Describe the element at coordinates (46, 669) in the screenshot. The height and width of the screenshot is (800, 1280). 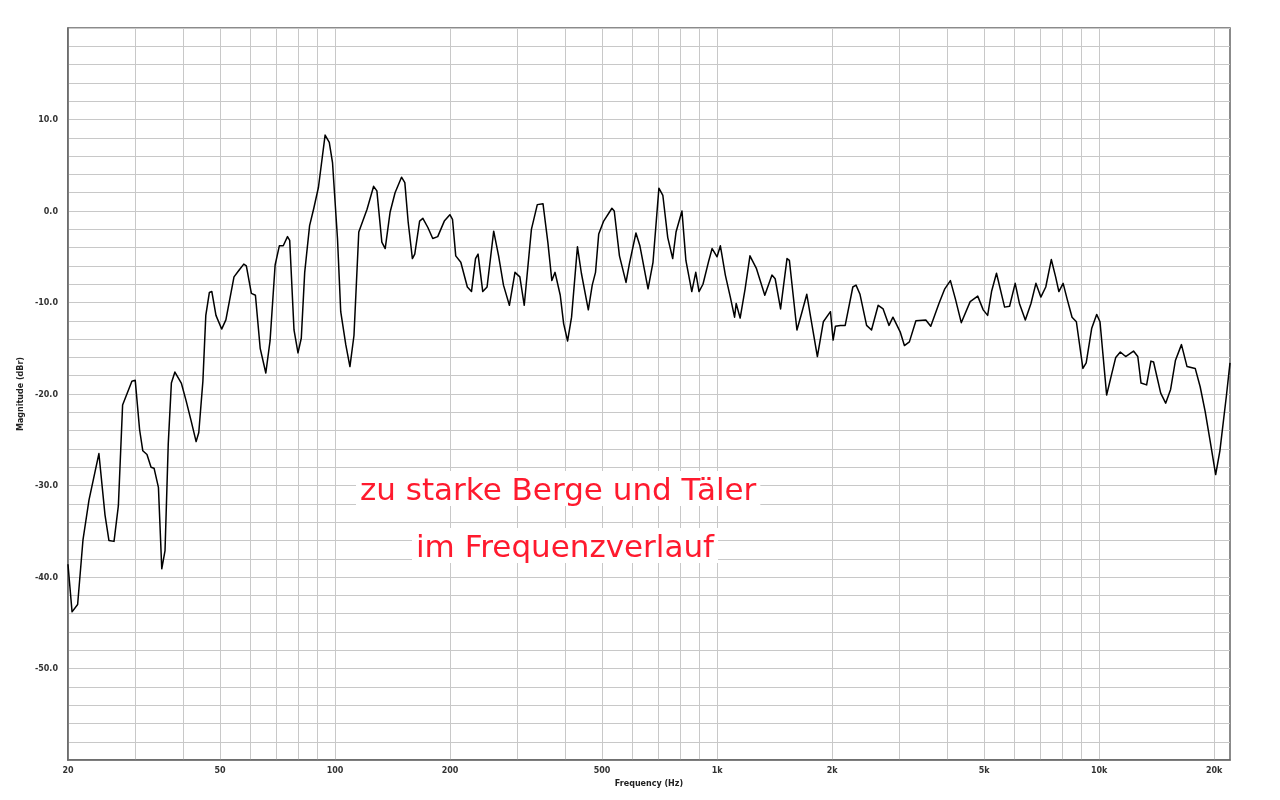
I see `y-tick-label: -50.0` at that location.